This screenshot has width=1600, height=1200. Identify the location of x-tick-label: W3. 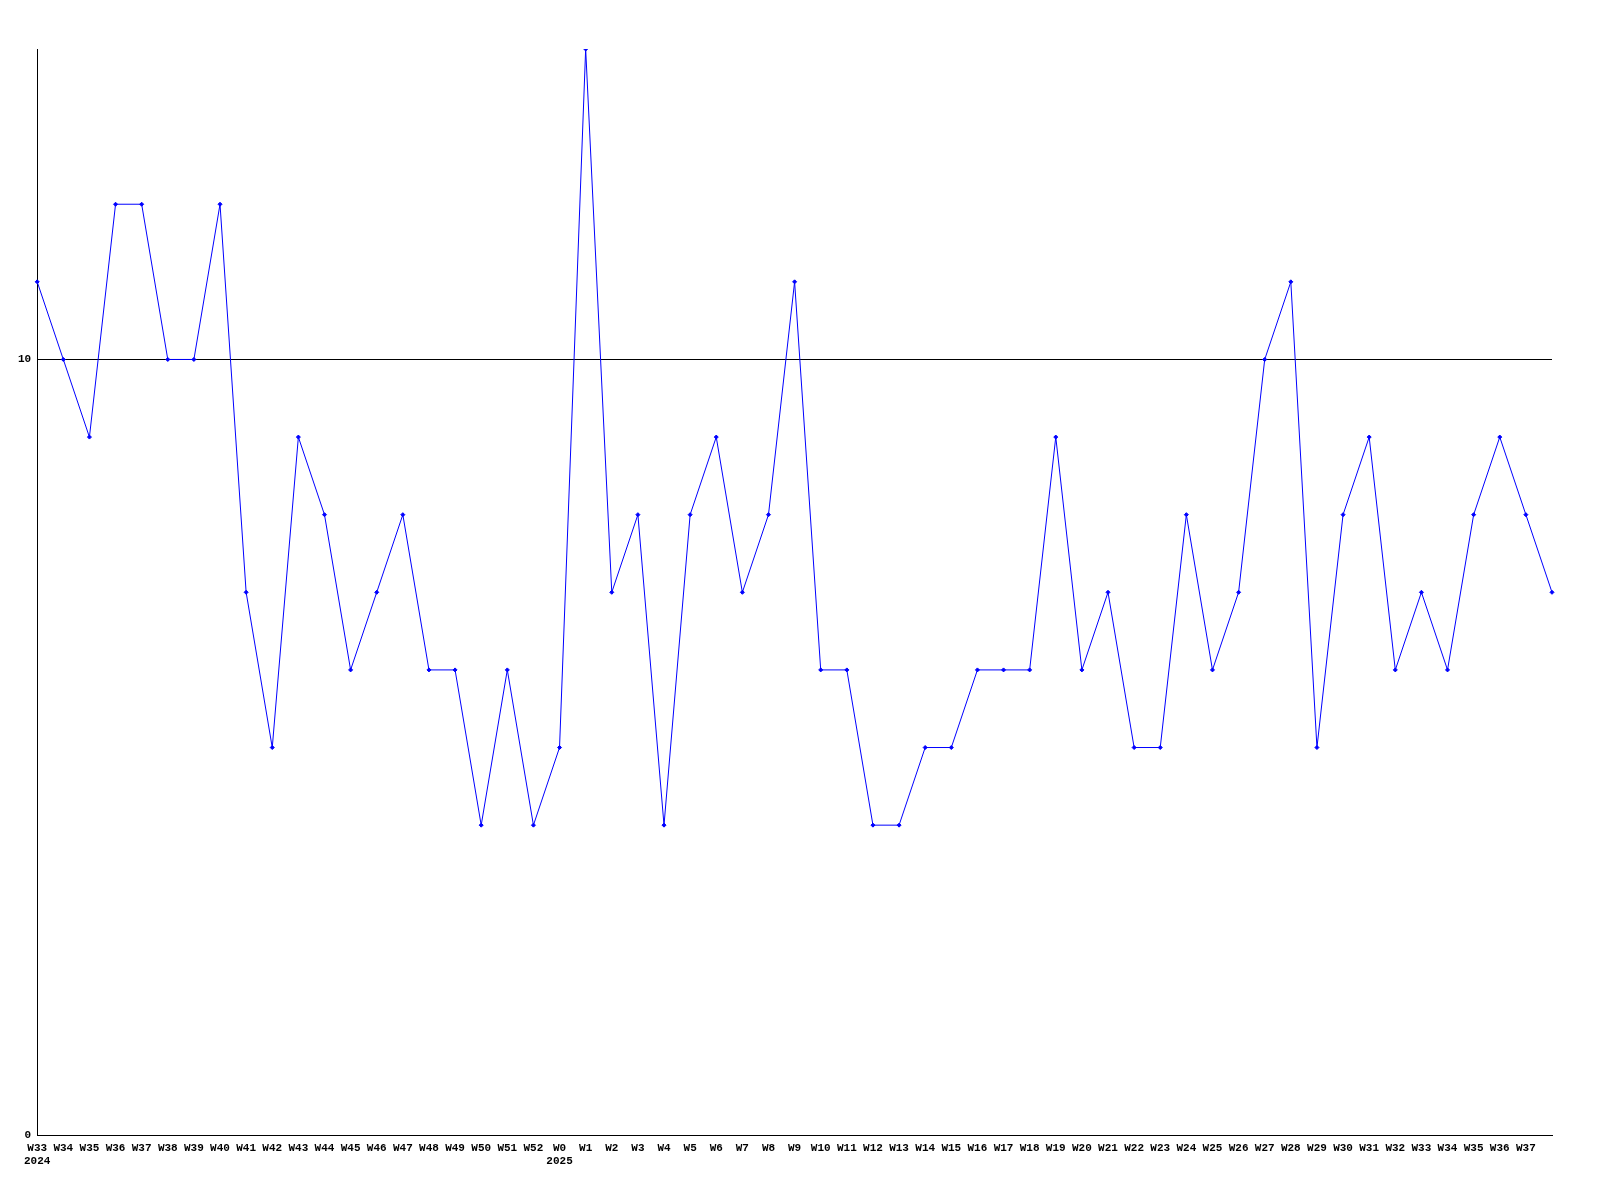
(638, 1147).